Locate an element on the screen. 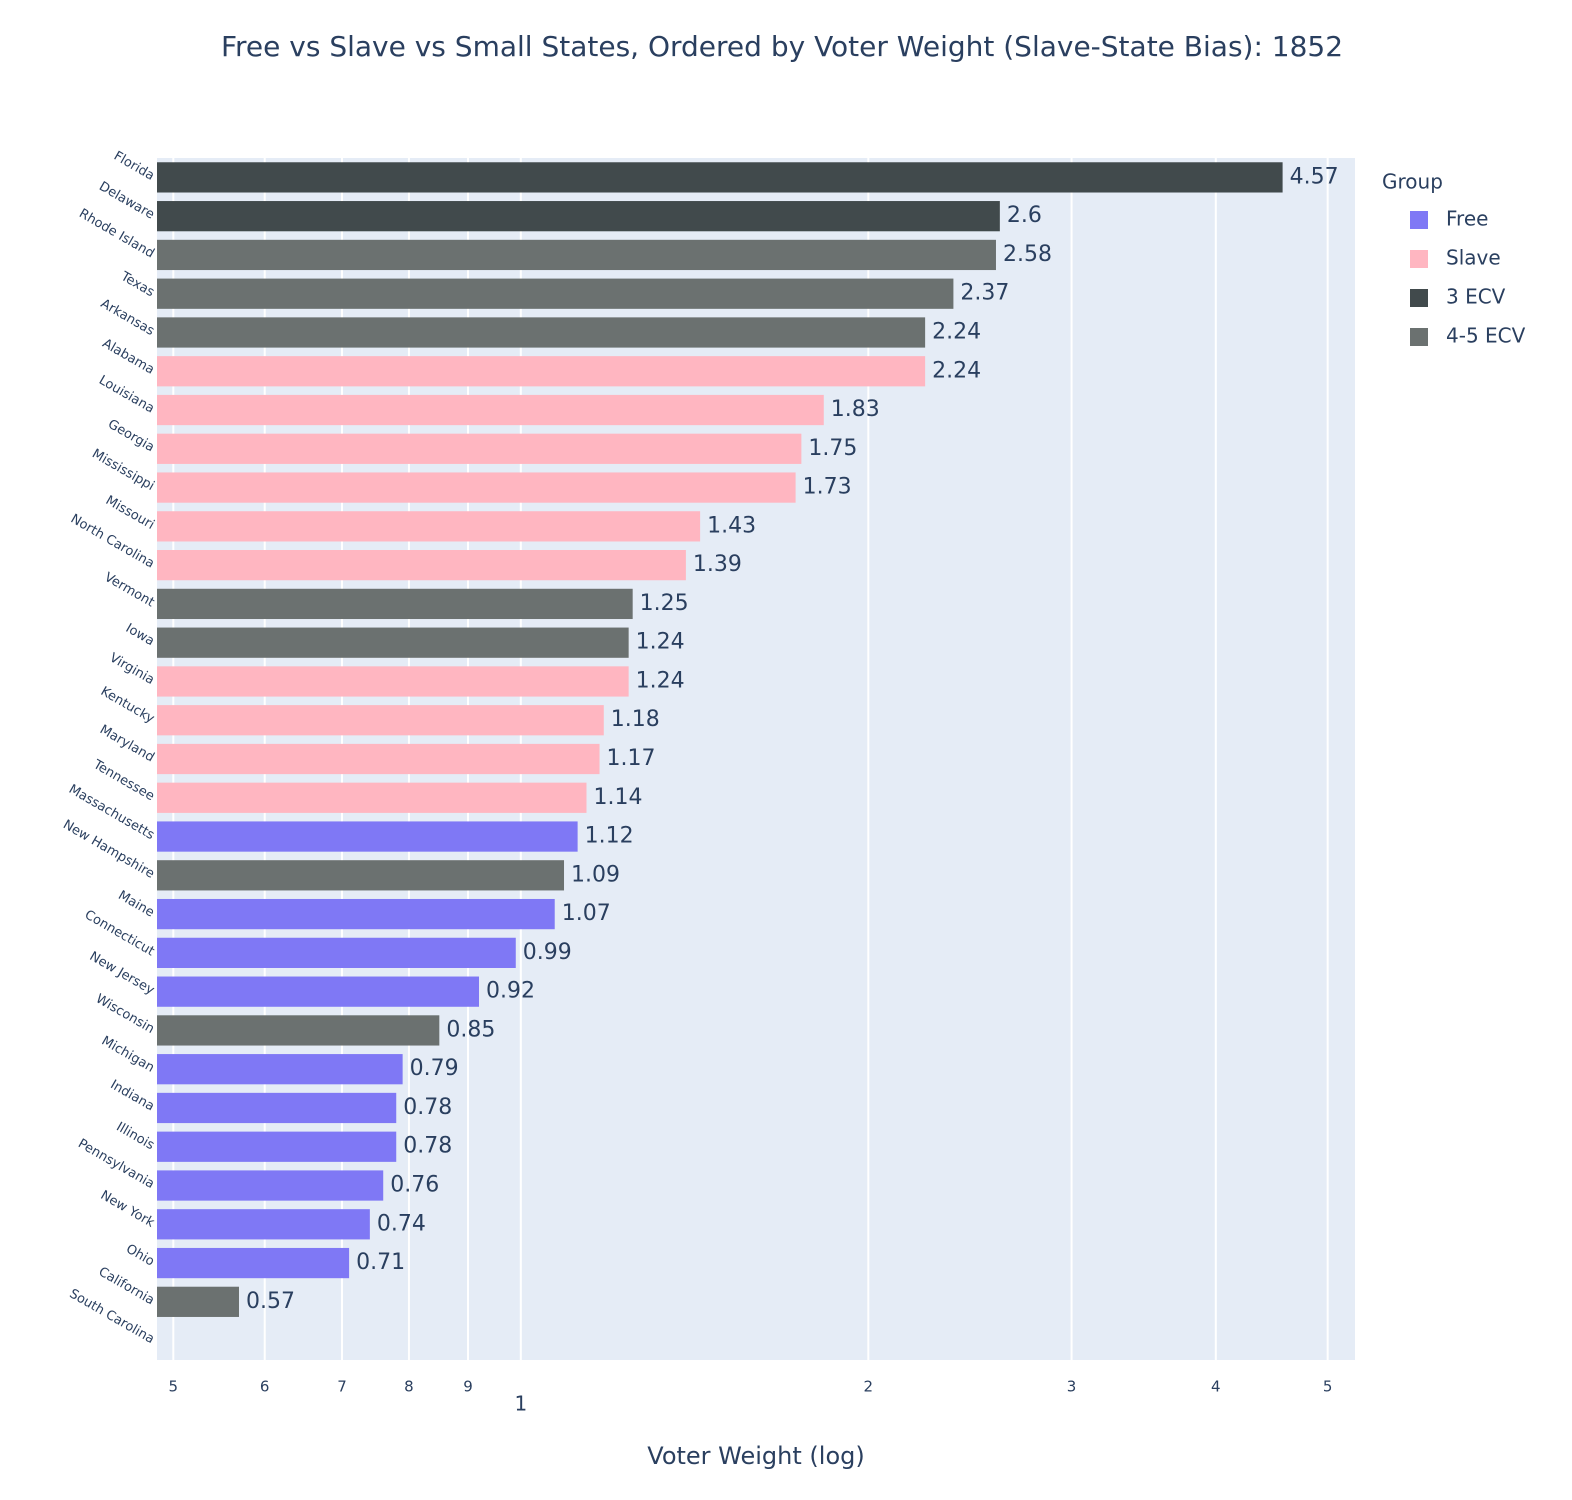  x-tick-label: 6 is located at coordinates (265, 1387).